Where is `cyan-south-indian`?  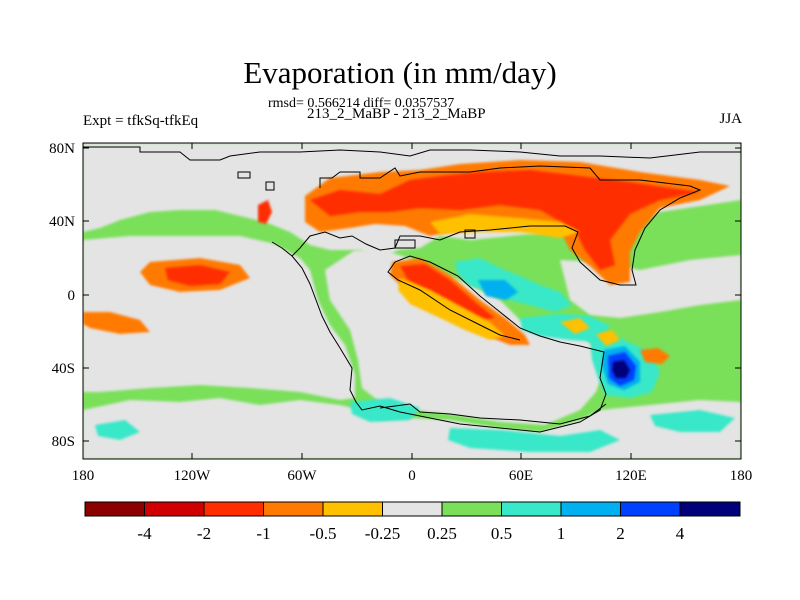
cyan-south-indian is located at coordinates (565, 328).